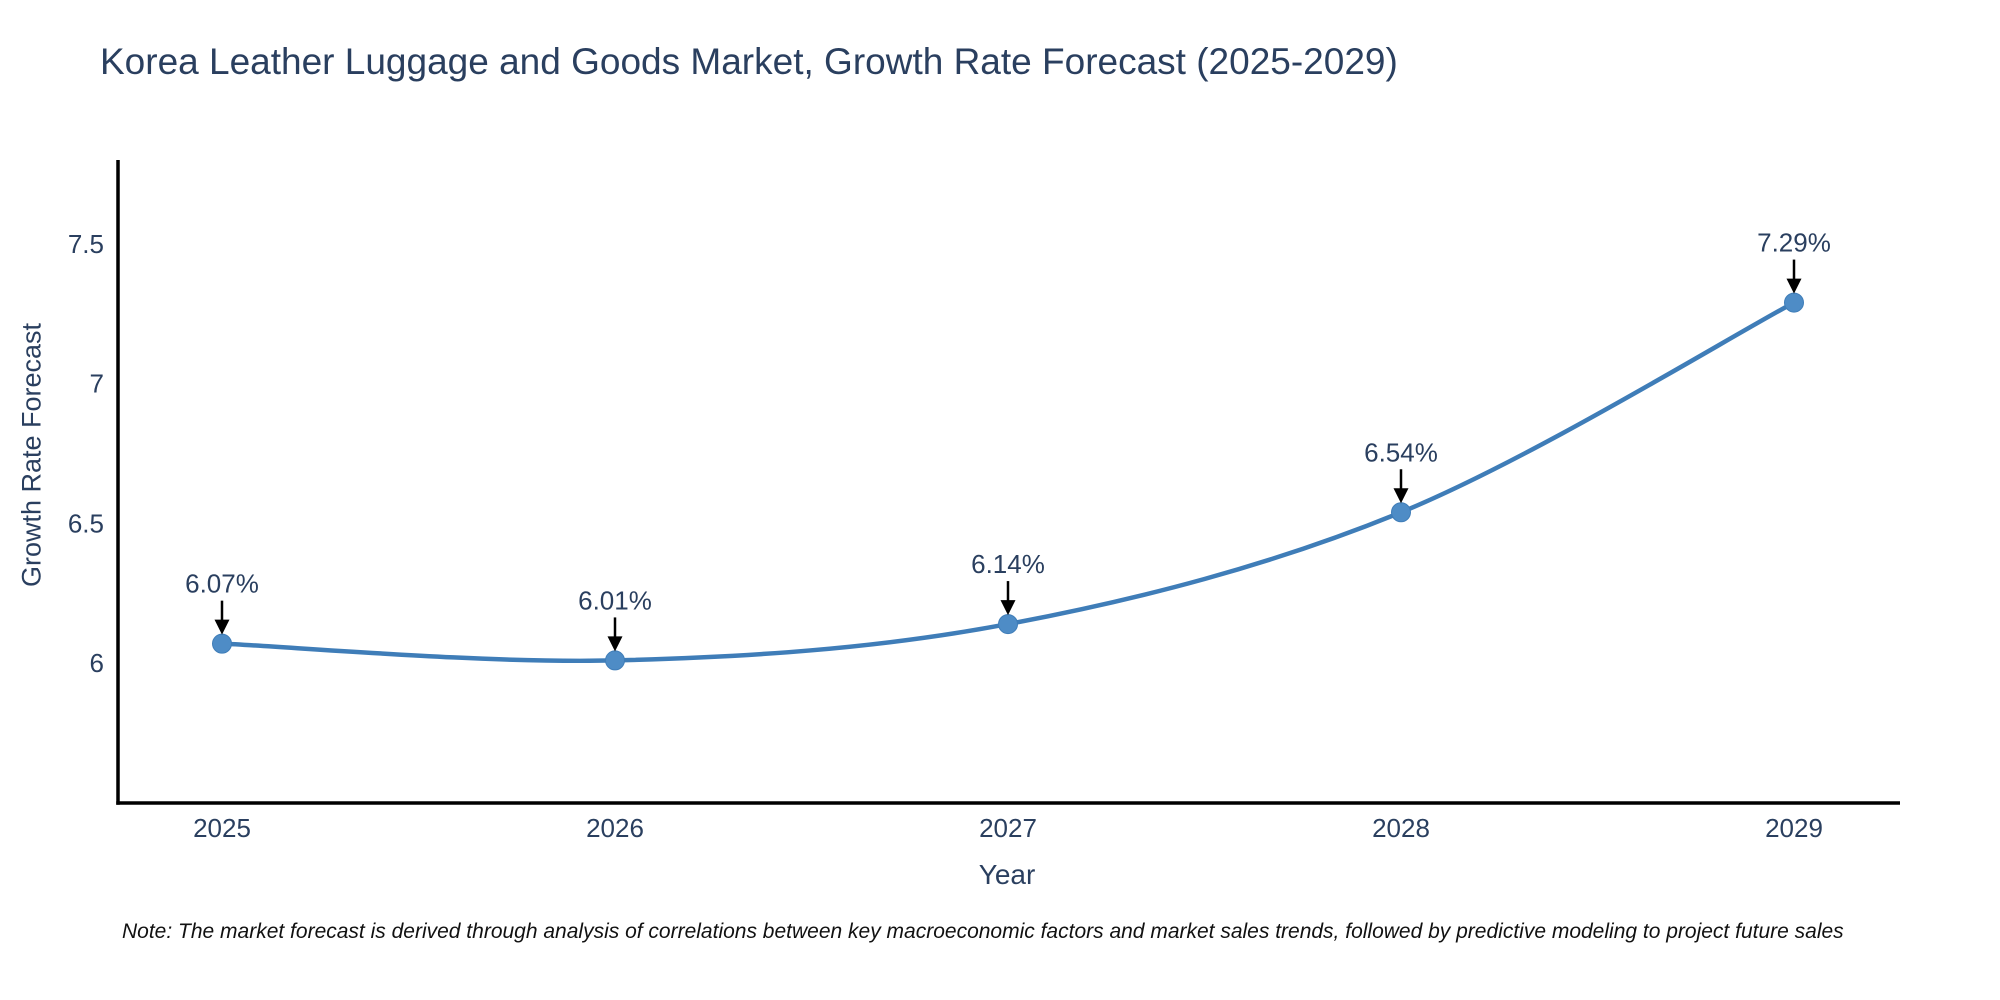 Image resolution: width=2000 pixels, height=1000 pixels. Describe the element at coordinates (1008, 828) in the screenshot. I see `x-tick-label: 2027` at that location.